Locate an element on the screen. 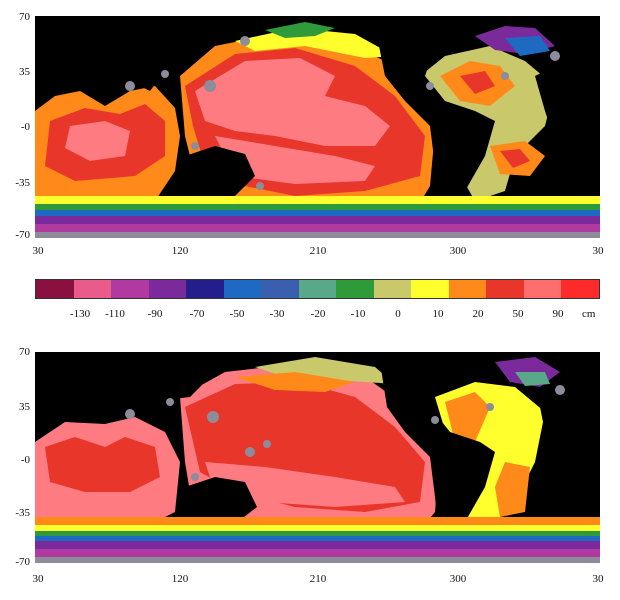  colorbar-label: -30 is located at coordinates (277, 314).